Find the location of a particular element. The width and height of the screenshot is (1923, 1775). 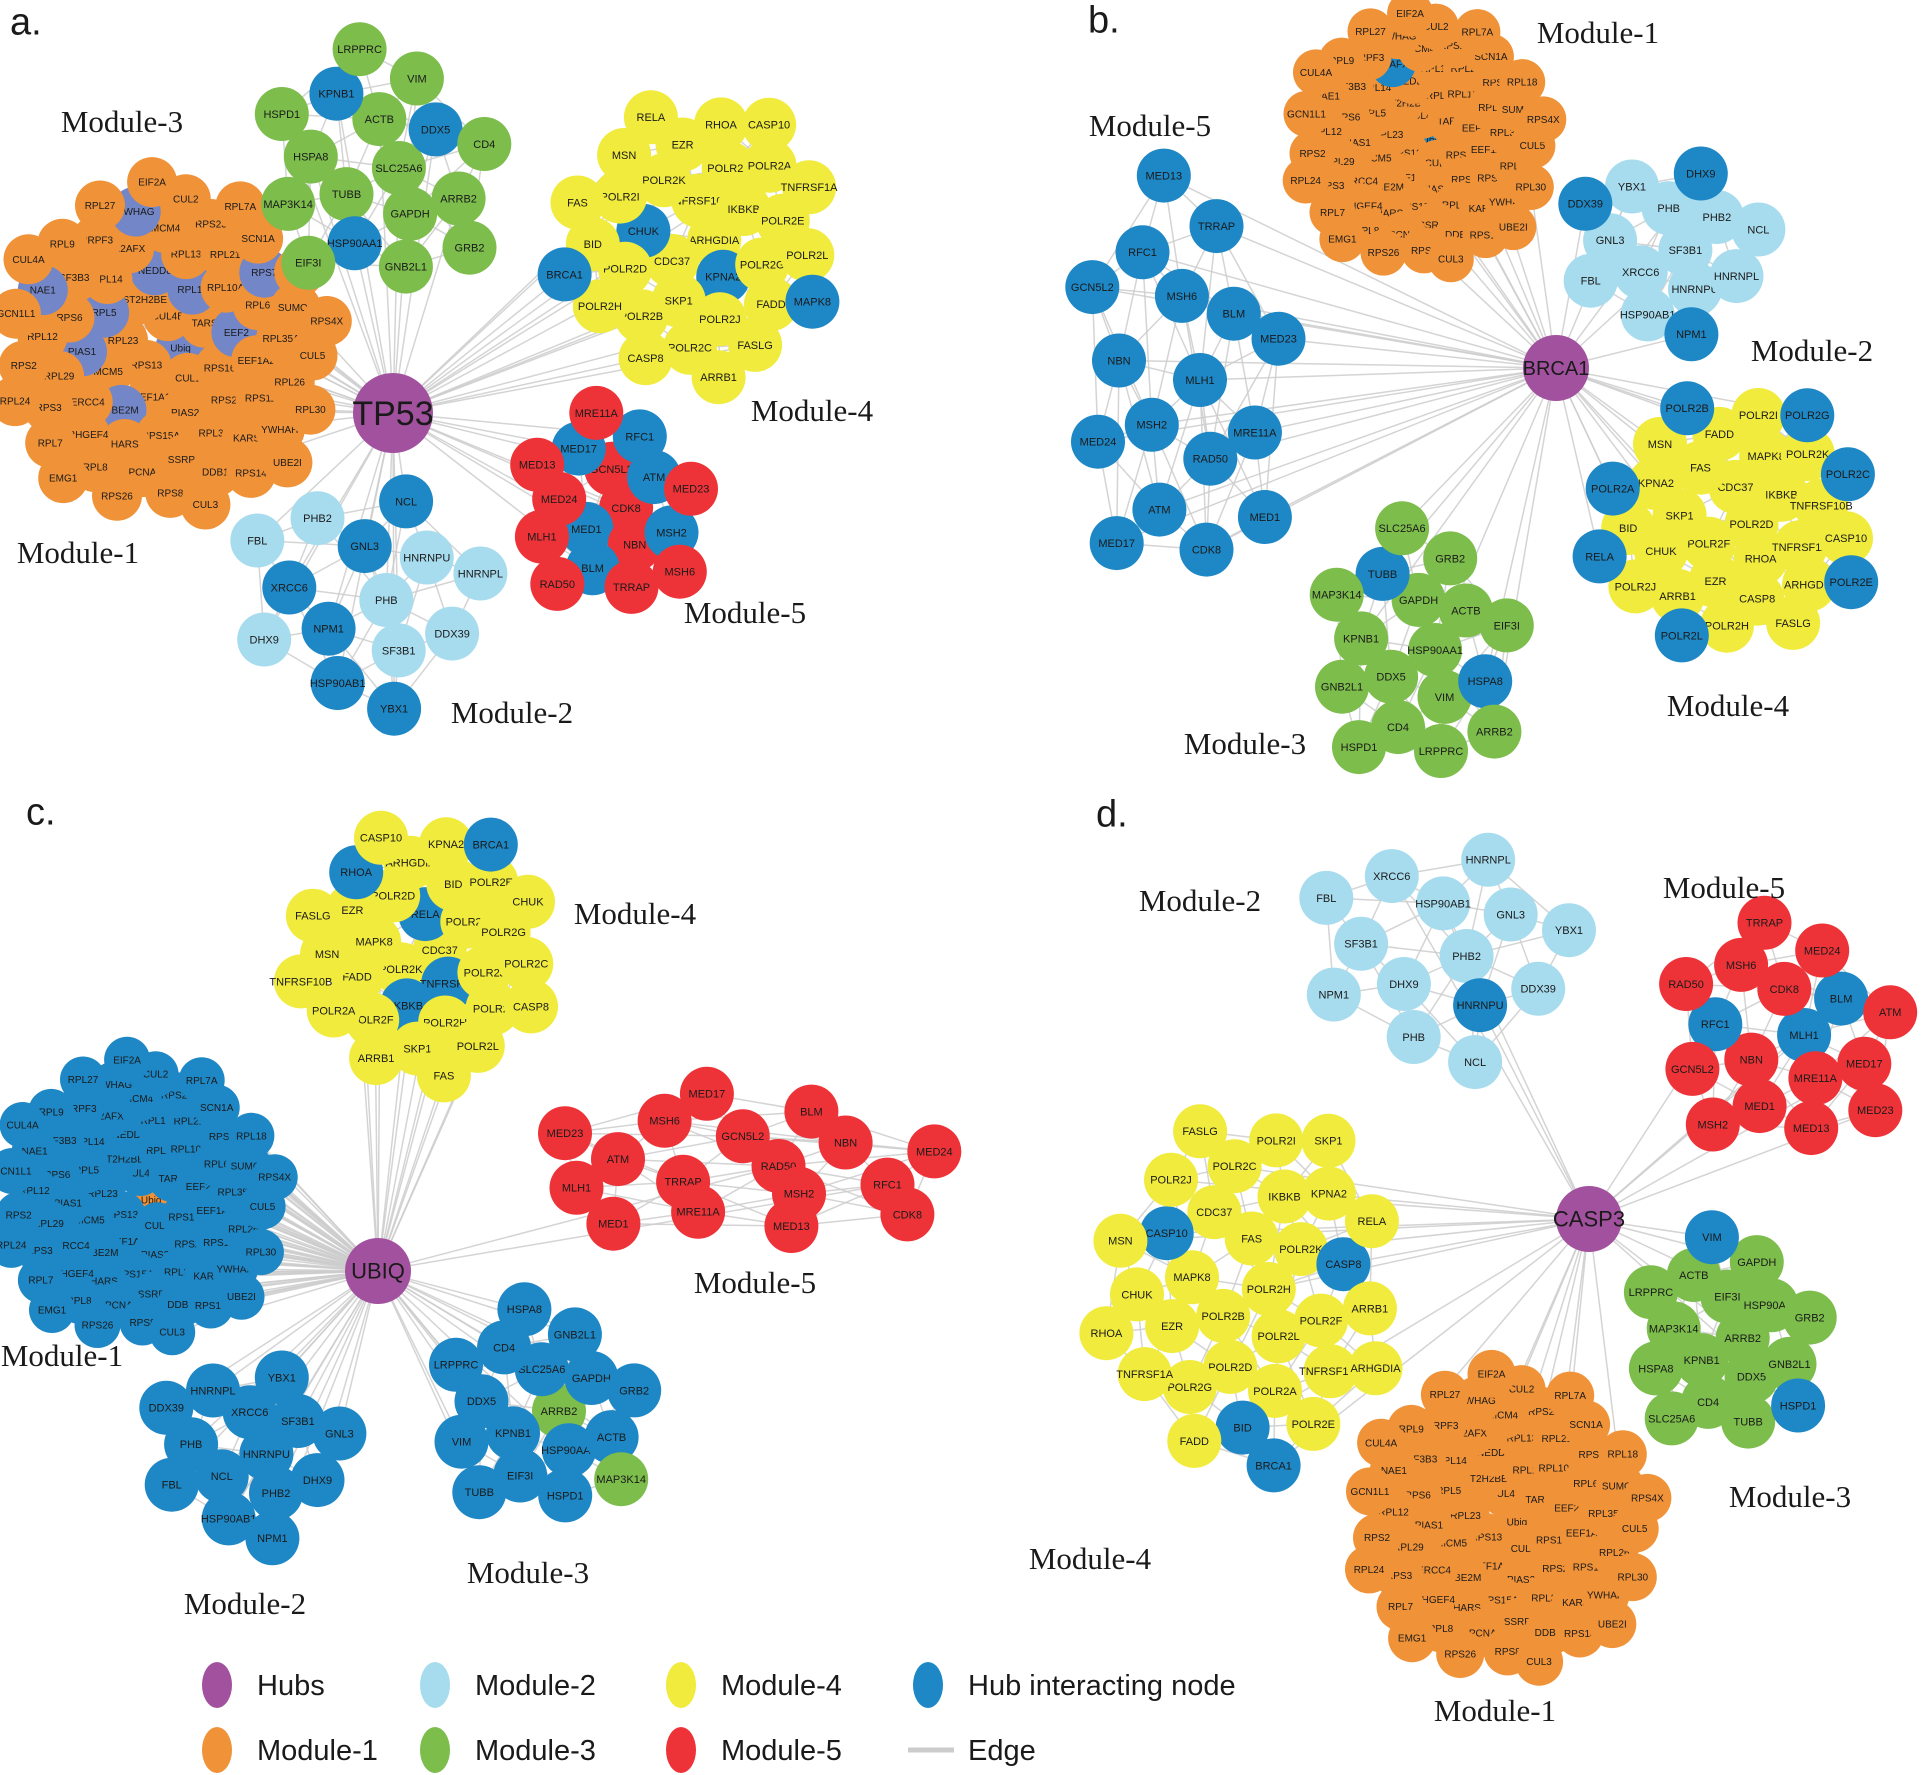

node-FAS is located at coordinates (577, 202).